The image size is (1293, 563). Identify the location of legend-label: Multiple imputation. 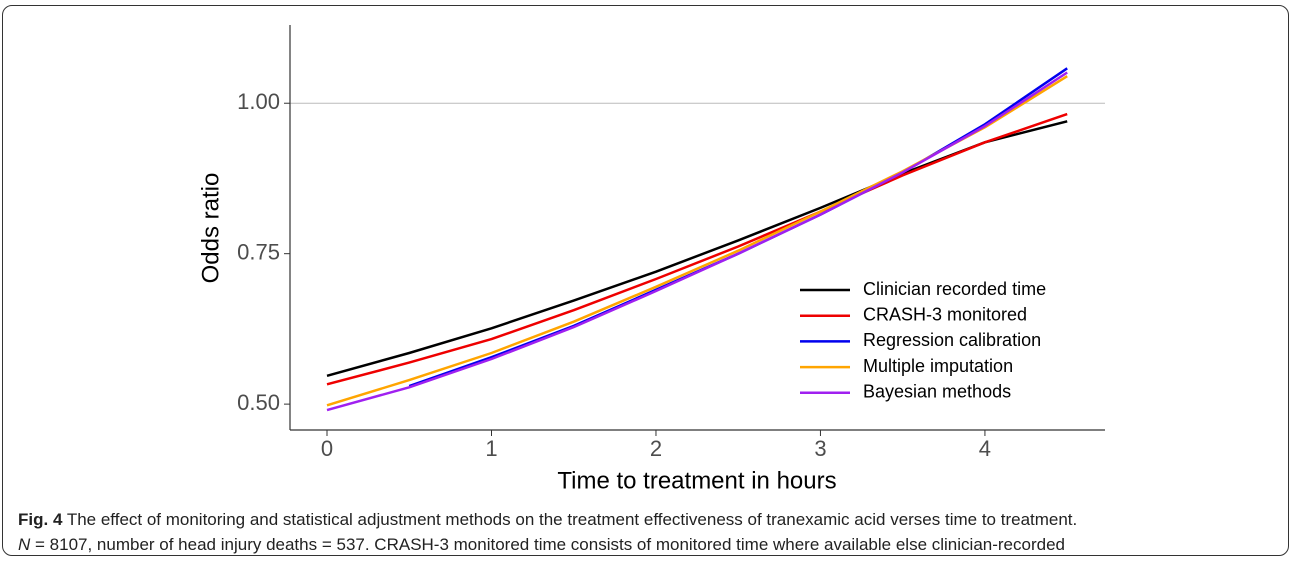
(938, 366).